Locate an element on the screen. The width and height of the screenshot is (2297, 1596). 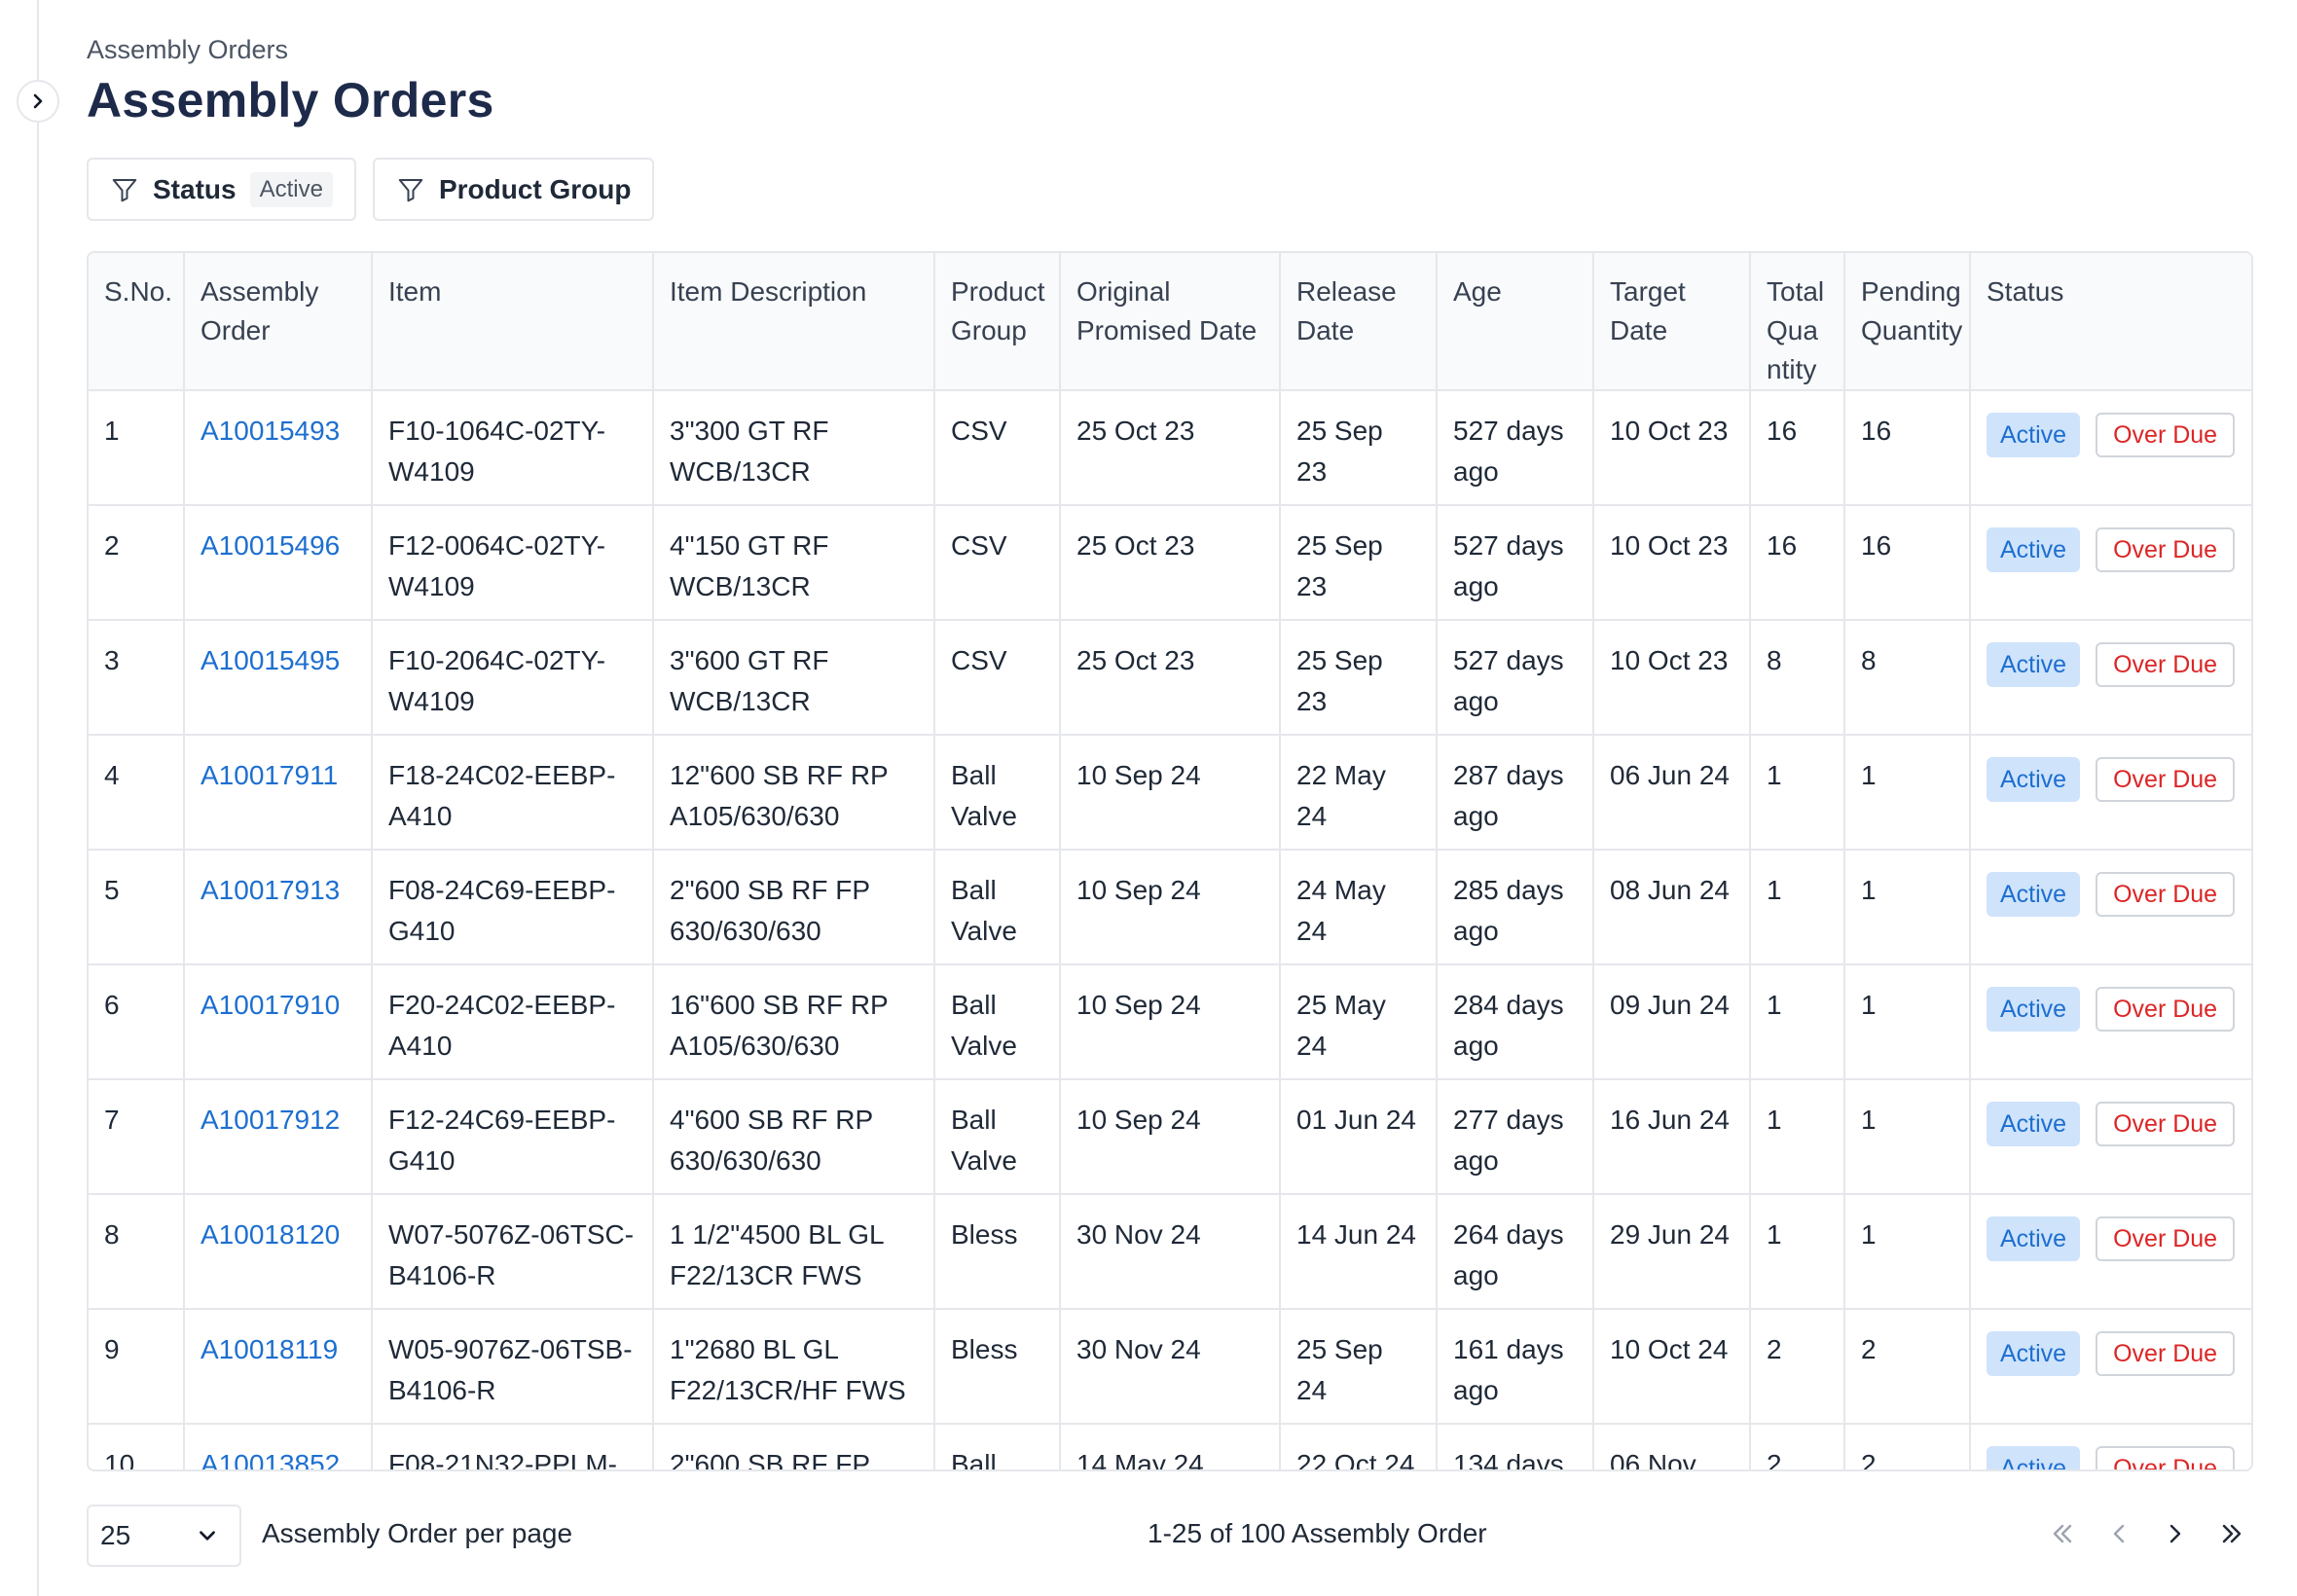
age-cell: 285 days ago is located at coordinates (1508, 910).